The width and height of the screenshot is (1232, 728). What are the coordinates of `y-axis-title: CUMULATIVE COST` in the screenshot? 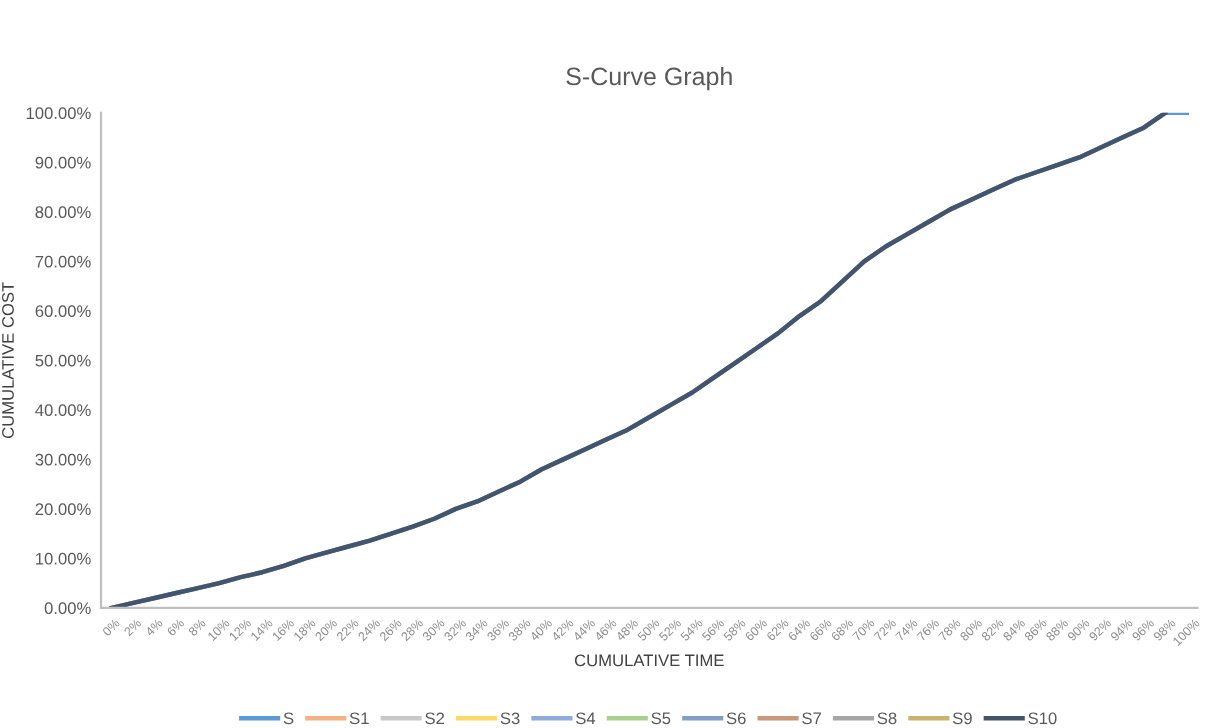 It's located at (8, 360).